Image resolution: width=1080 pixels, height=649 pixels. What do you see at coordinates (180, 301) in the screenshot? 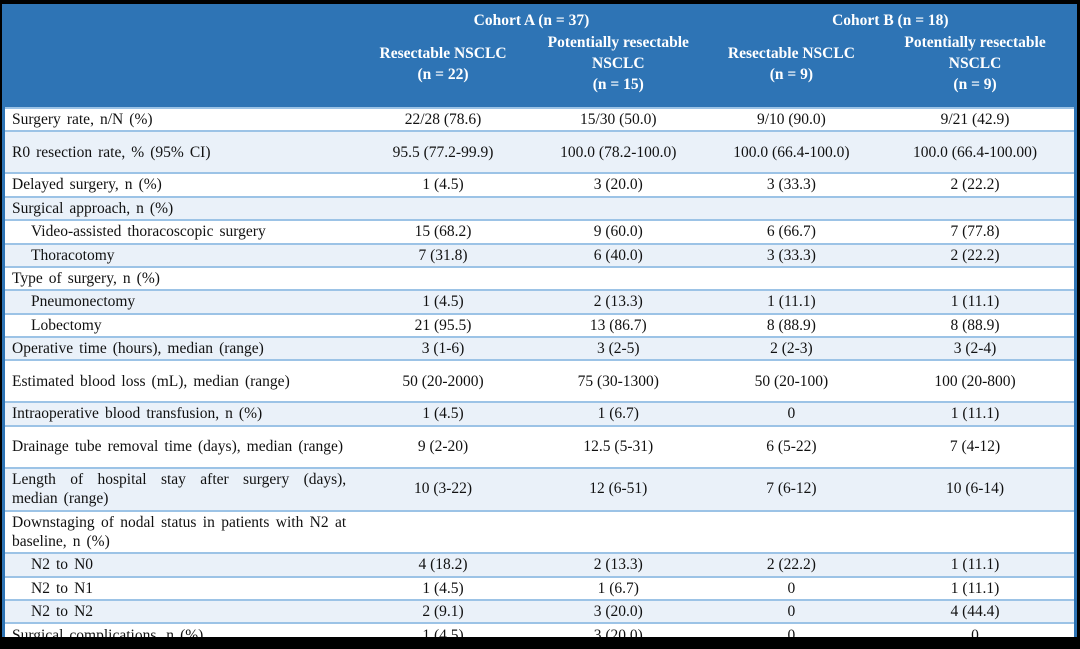
I see `row-label: Pneumonectomy` at bounding box center [180, 301].